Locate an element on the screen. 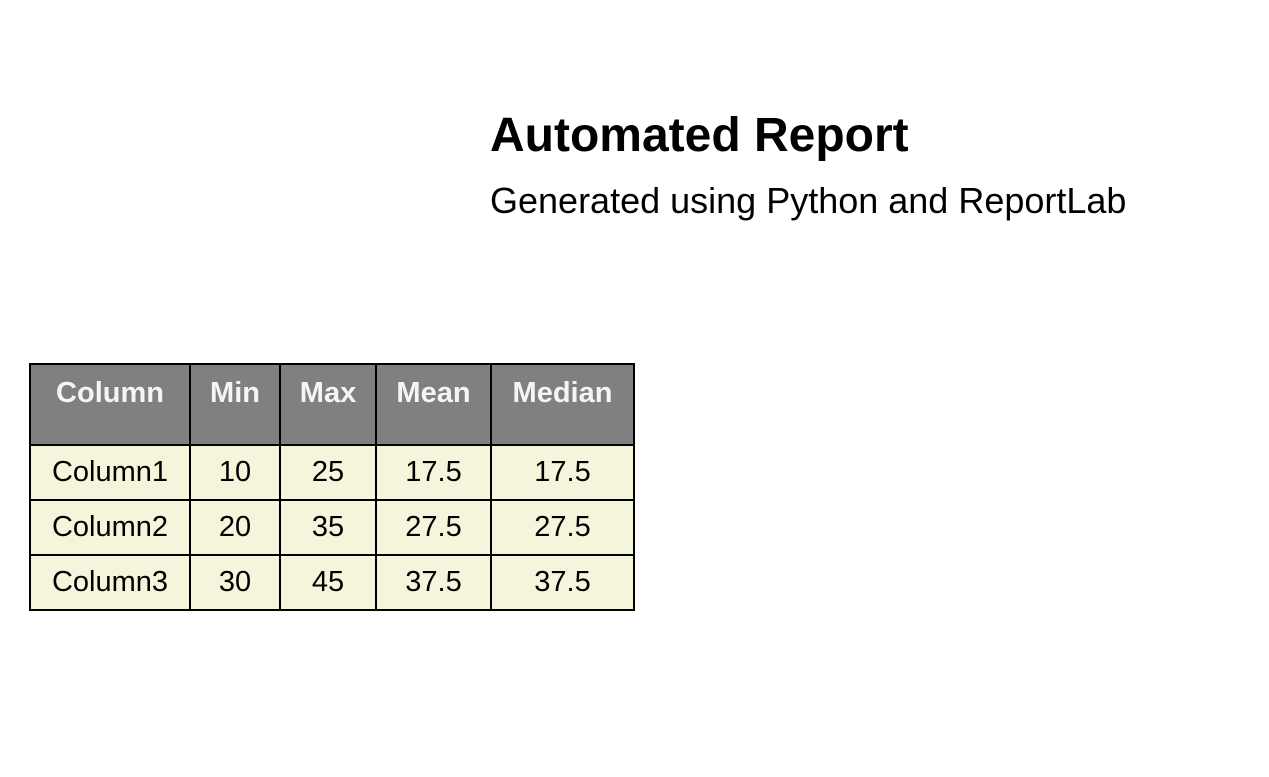 This screenshot has height=777, width=1269. cell-min: 30 is located at coordinates (235, 582).